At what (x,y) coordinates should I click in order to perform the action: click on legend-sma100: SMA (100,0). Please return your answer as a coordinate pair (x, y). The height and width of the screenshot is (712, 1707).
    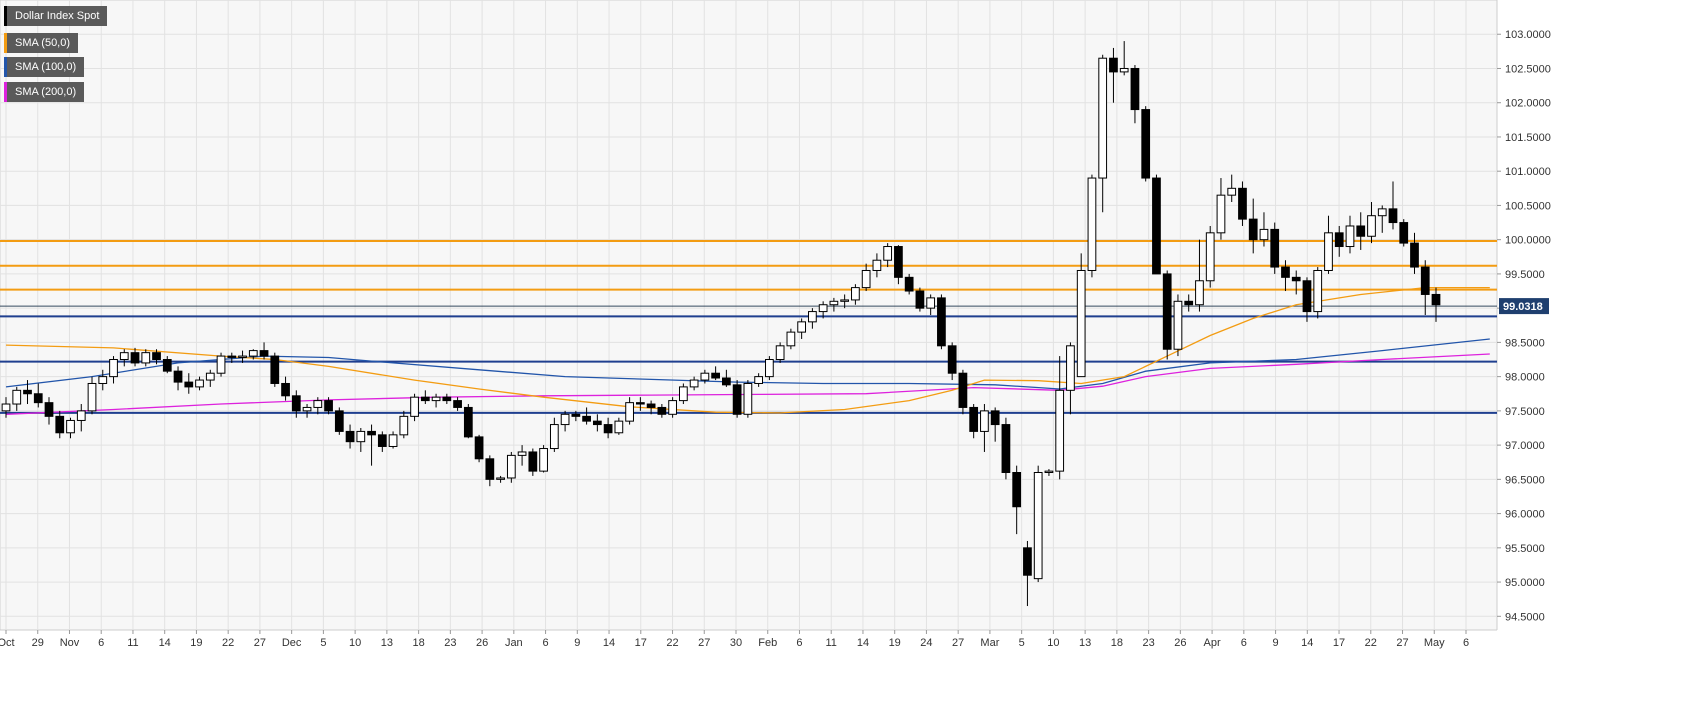
    Looking at the image, I should click on (44, 67).